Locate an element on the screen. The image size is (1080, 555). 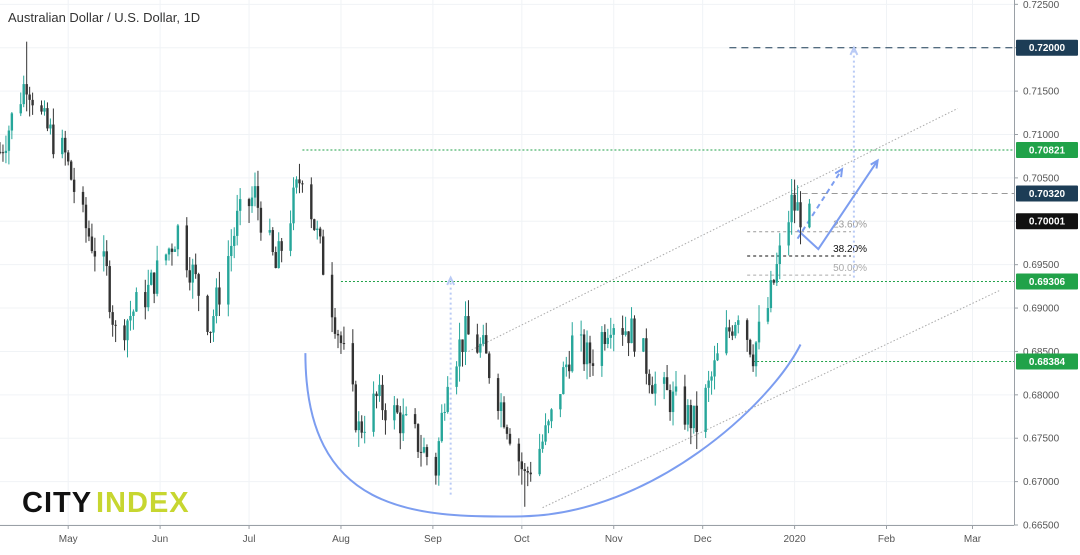
y-tick-label: 0.67000 is located at coordinates (1041, 482).